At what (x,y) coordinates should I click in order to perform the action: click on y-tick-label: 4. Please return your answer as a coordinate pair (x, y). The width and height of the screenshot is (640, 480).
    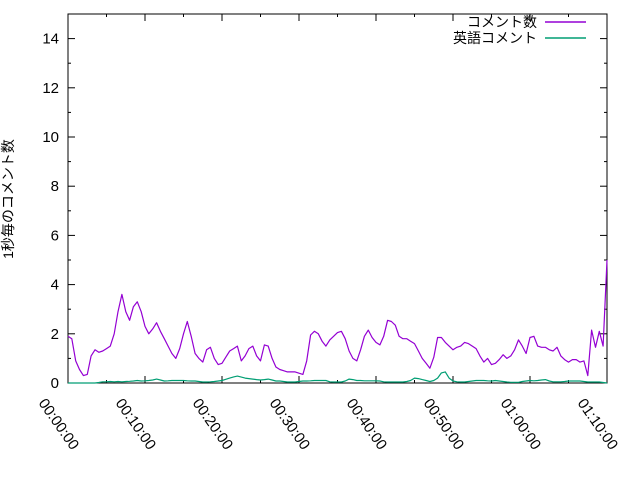
    Looking at the image, I should click on (55, 285).